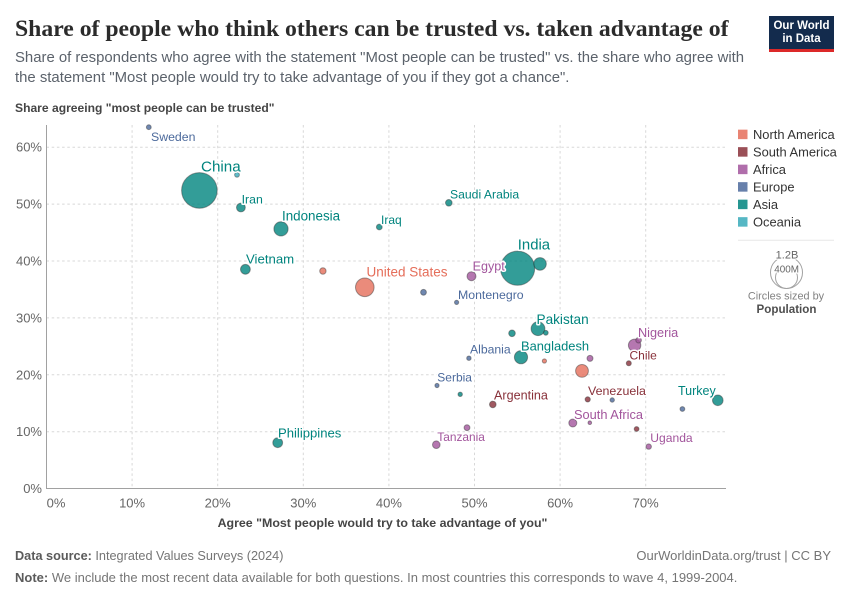  Describe the element at coordinates (787, 309) in the screenshot. I see `svg-text: Population` at that location.